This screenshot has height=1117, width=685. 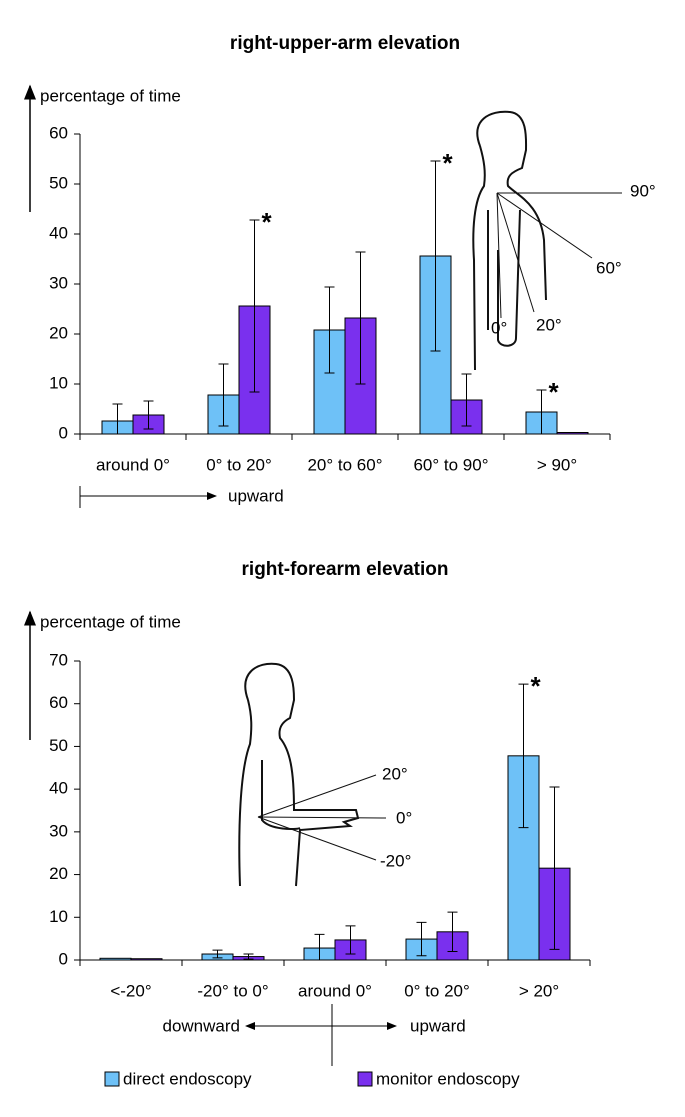 What do you see at coordinates (345, 43) in the screenshot?
I see `chart-title: right-upper-arm elevation` at bounding box center [345, 43].